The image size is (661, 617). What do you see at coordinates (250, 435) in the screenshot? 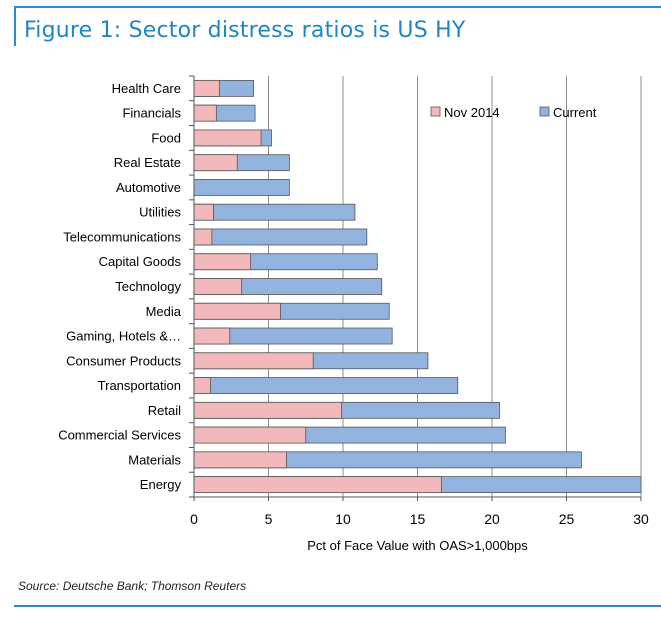
I see `bar-nov2014-commercial-services` at bounding box center [250, 435].